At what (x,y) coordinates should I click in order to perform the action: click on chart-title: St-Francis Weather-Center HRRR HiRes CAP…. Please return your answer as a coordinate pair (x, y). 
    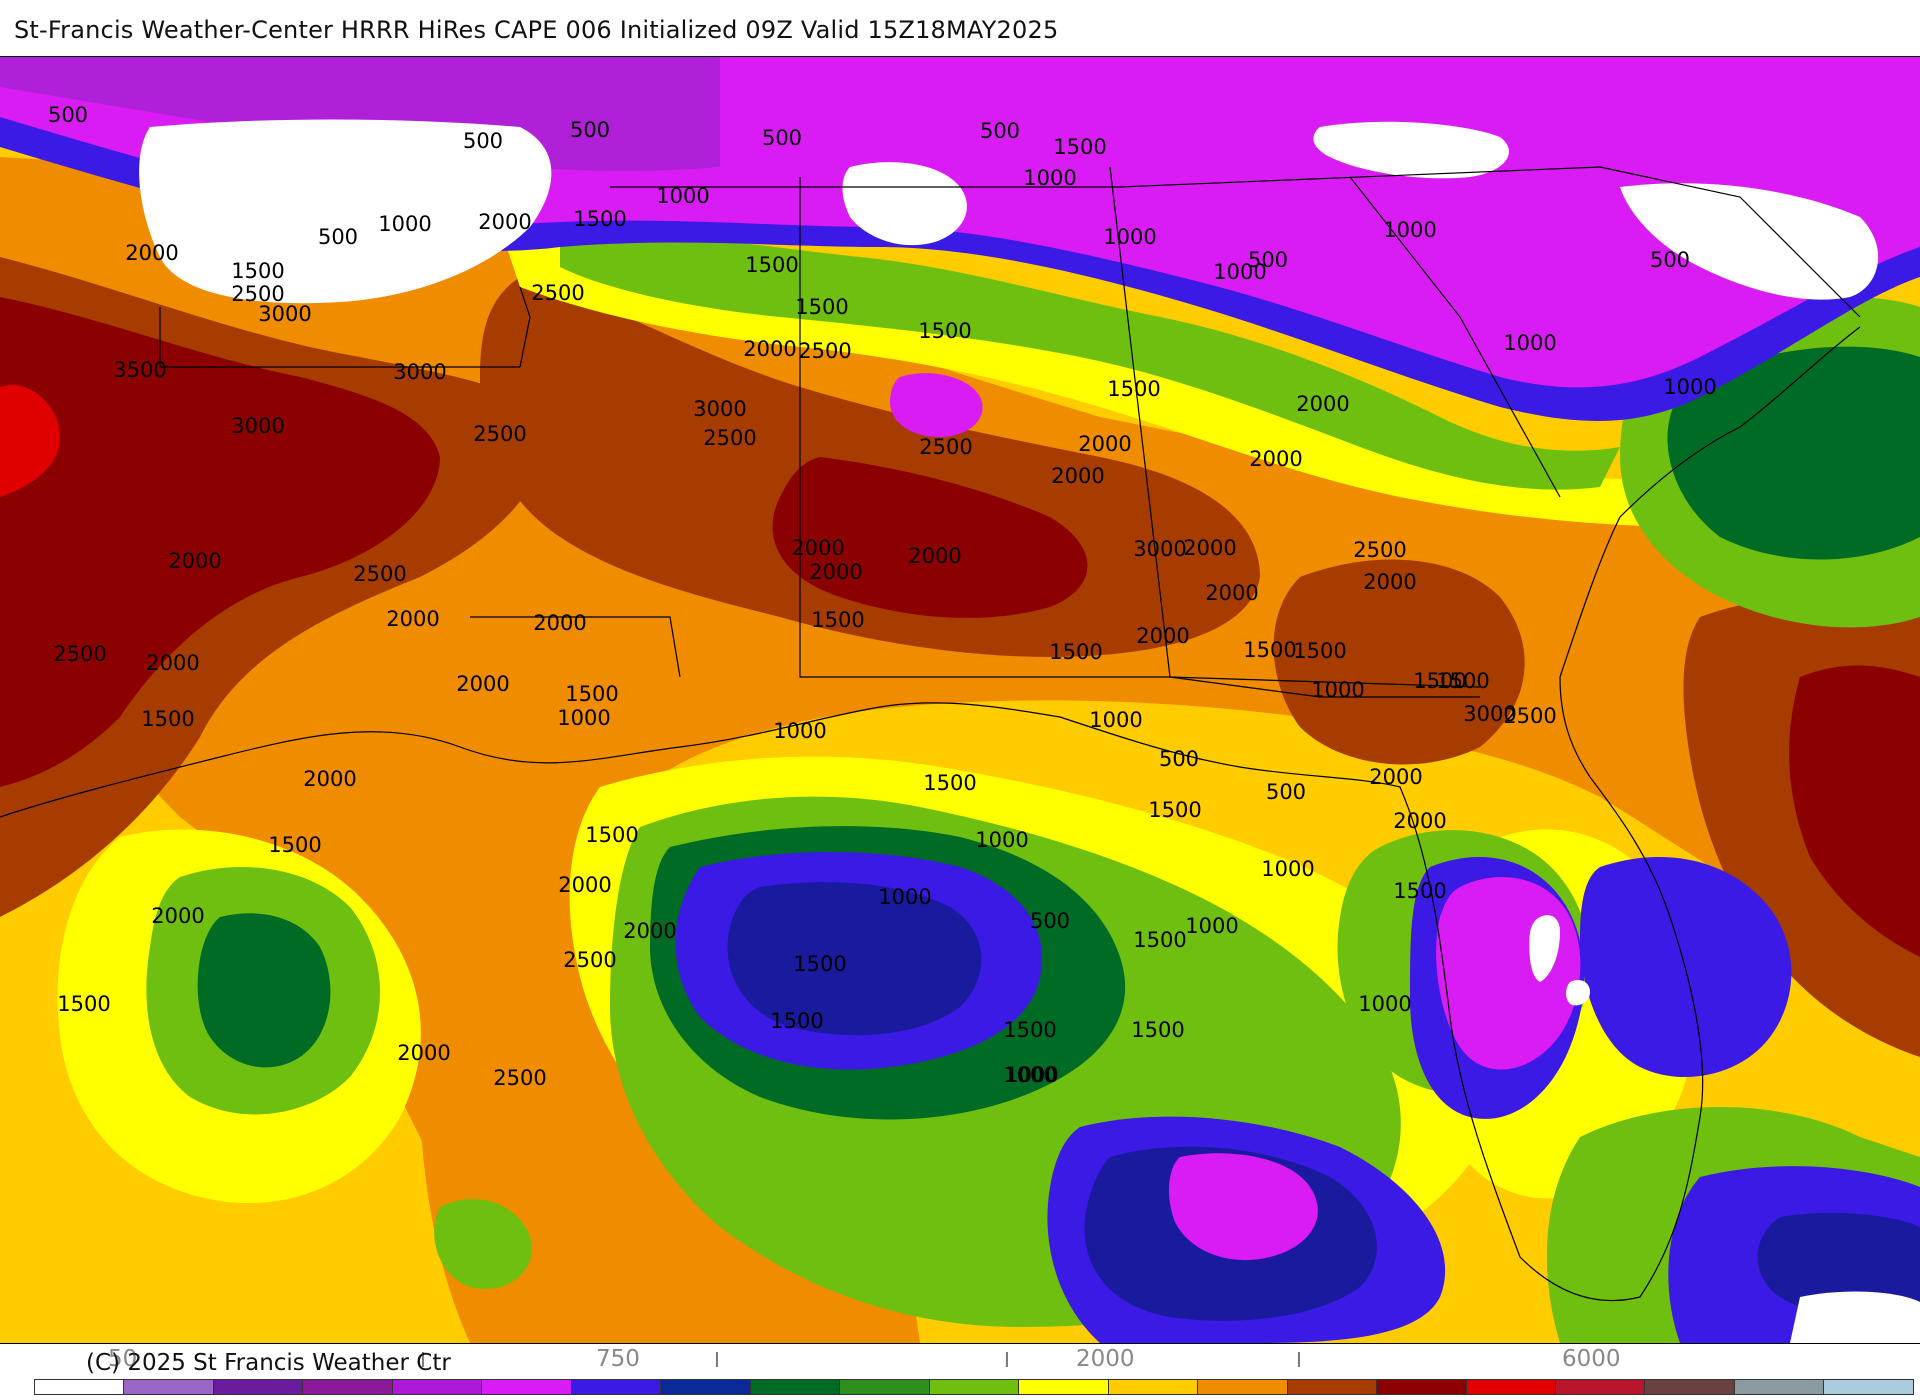
    Looking at the image, I should click on (536, 30).